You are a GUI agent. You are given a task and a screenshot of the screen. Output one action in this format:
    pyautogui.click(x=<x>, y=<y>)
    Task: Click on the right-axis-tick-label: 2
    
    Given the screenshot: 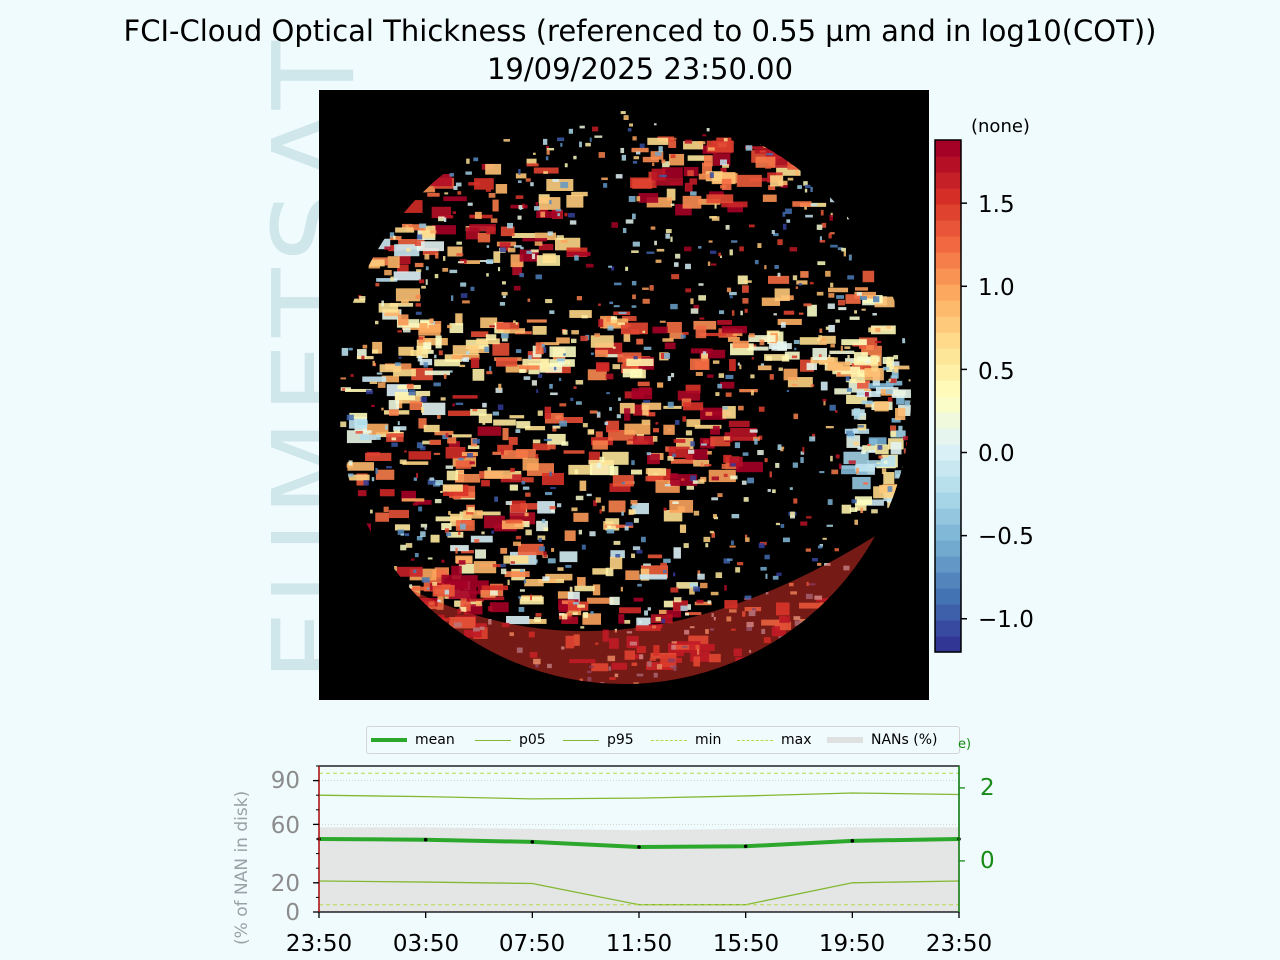 What is the action you would take?
    pyautogui.click(x=987, y=788)
    